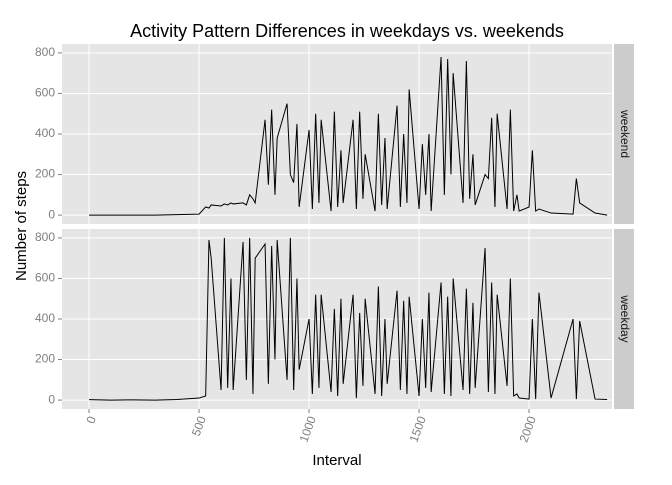  What do you see at coordinates (418, 429) in the screenshot?
I see `x-tick-label: 1500` at bounding box center [418, 429].